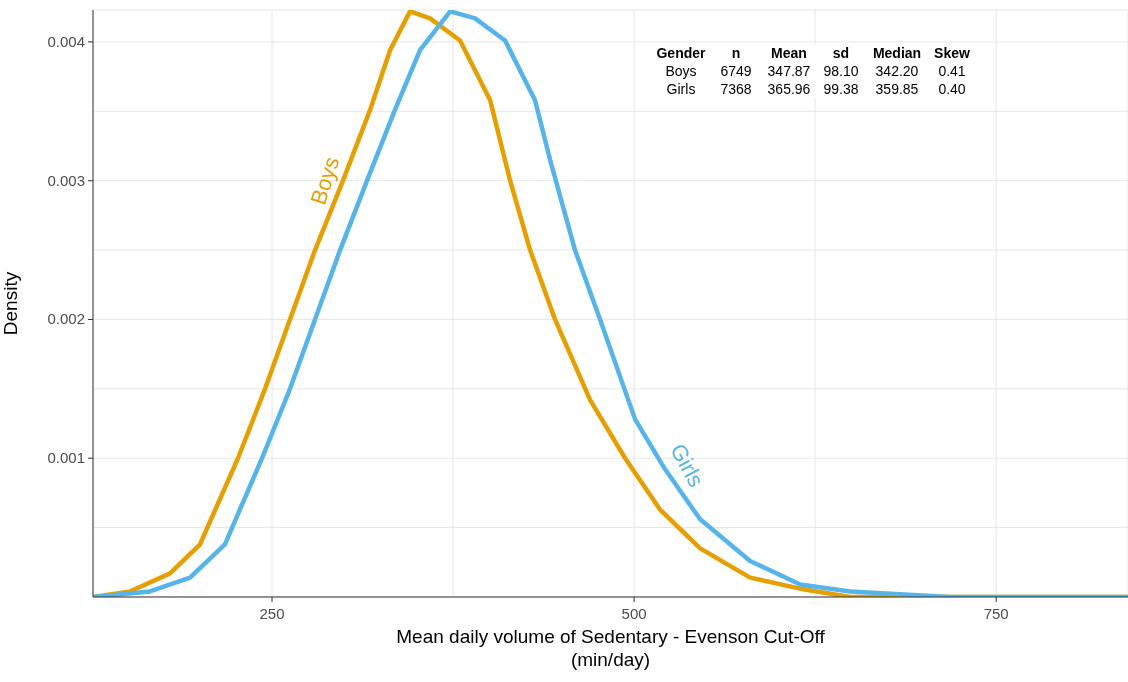 The image size is (1128, 682). What do you see at coordinates (10, 303) in the screenshot?
I see `y-axis-title: Density` at bounding box center [10, 303].